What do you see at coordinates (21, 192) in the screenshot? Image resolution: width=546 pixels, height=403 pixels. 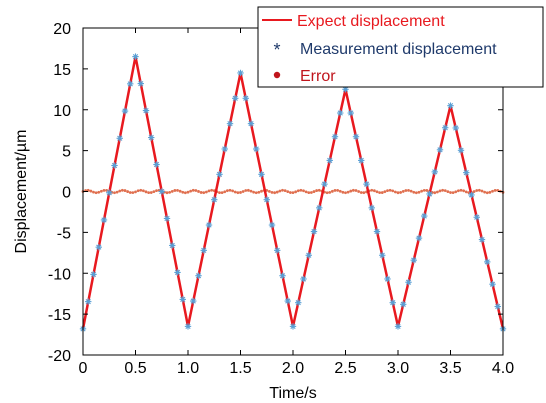 I see `y-axis-title: Displacement/µm` at bounding box center [21, 192].